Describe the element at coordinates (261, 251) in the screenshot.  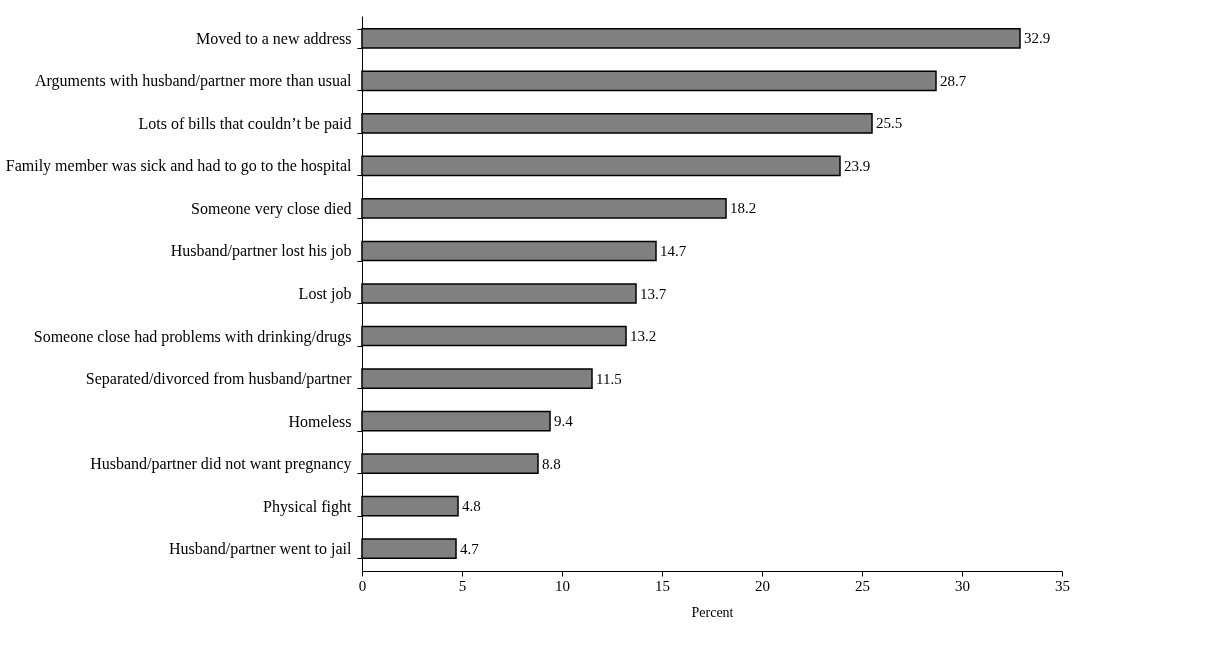
I see `y-tick-label: Husband/partner lost his job` at that location.